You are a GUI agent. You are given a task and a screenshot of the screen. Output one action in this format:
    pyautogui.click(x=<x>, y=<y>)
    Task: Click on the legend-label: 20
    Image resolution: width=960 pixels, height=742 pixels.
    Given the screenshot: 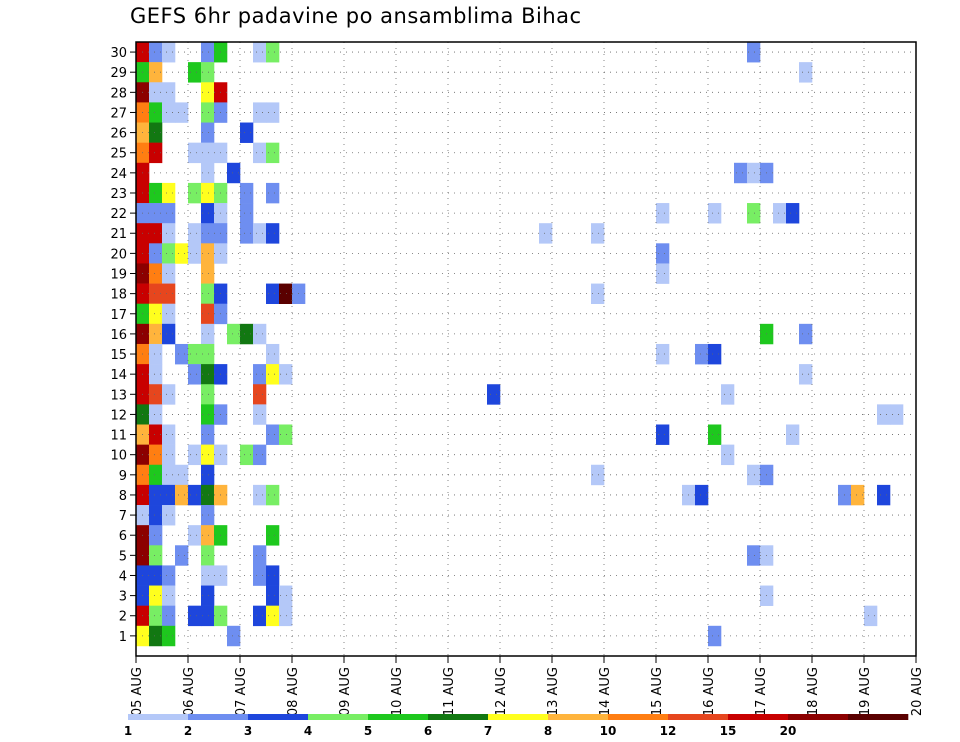 What is the action you would take?
    pyautogui.click(x=788, y=731)
    